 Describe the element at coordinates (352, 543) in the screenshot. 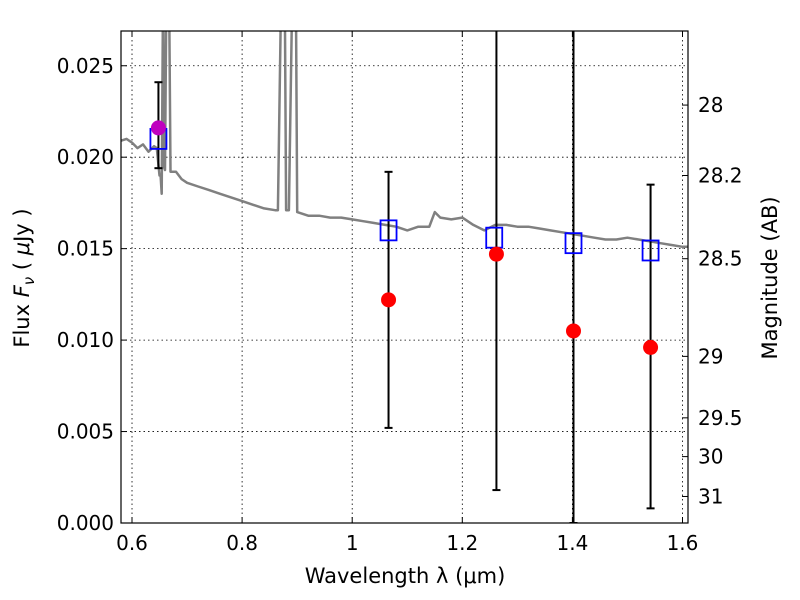

I see `x-tick-label-2: 1` at that location.